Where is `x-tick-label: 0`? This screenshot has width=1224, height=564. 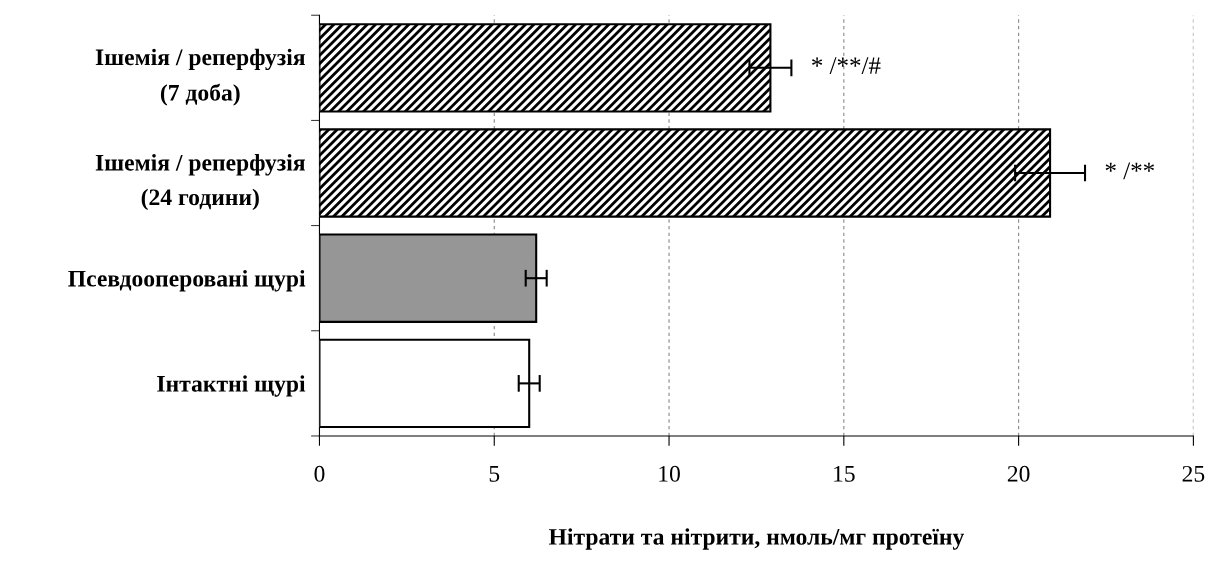 x-tick-label: 0 is located at coordinates (319, 473).